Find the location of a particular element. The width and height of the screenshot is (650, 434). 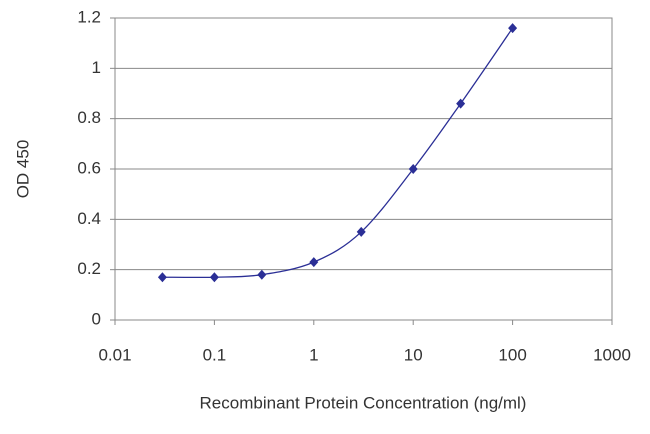

y-tick-label: 0.8 is located at coordinates (89, 117).